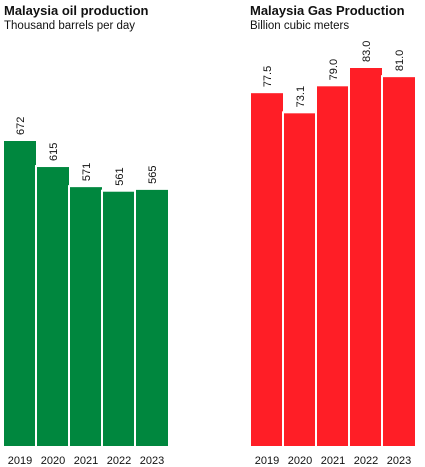 This screenshot has height=467, width=425. What do you see at coordinates (367, 51) in the screenshot?
I see `data-label-2022: 83.0` at bounding box center [367, 51].